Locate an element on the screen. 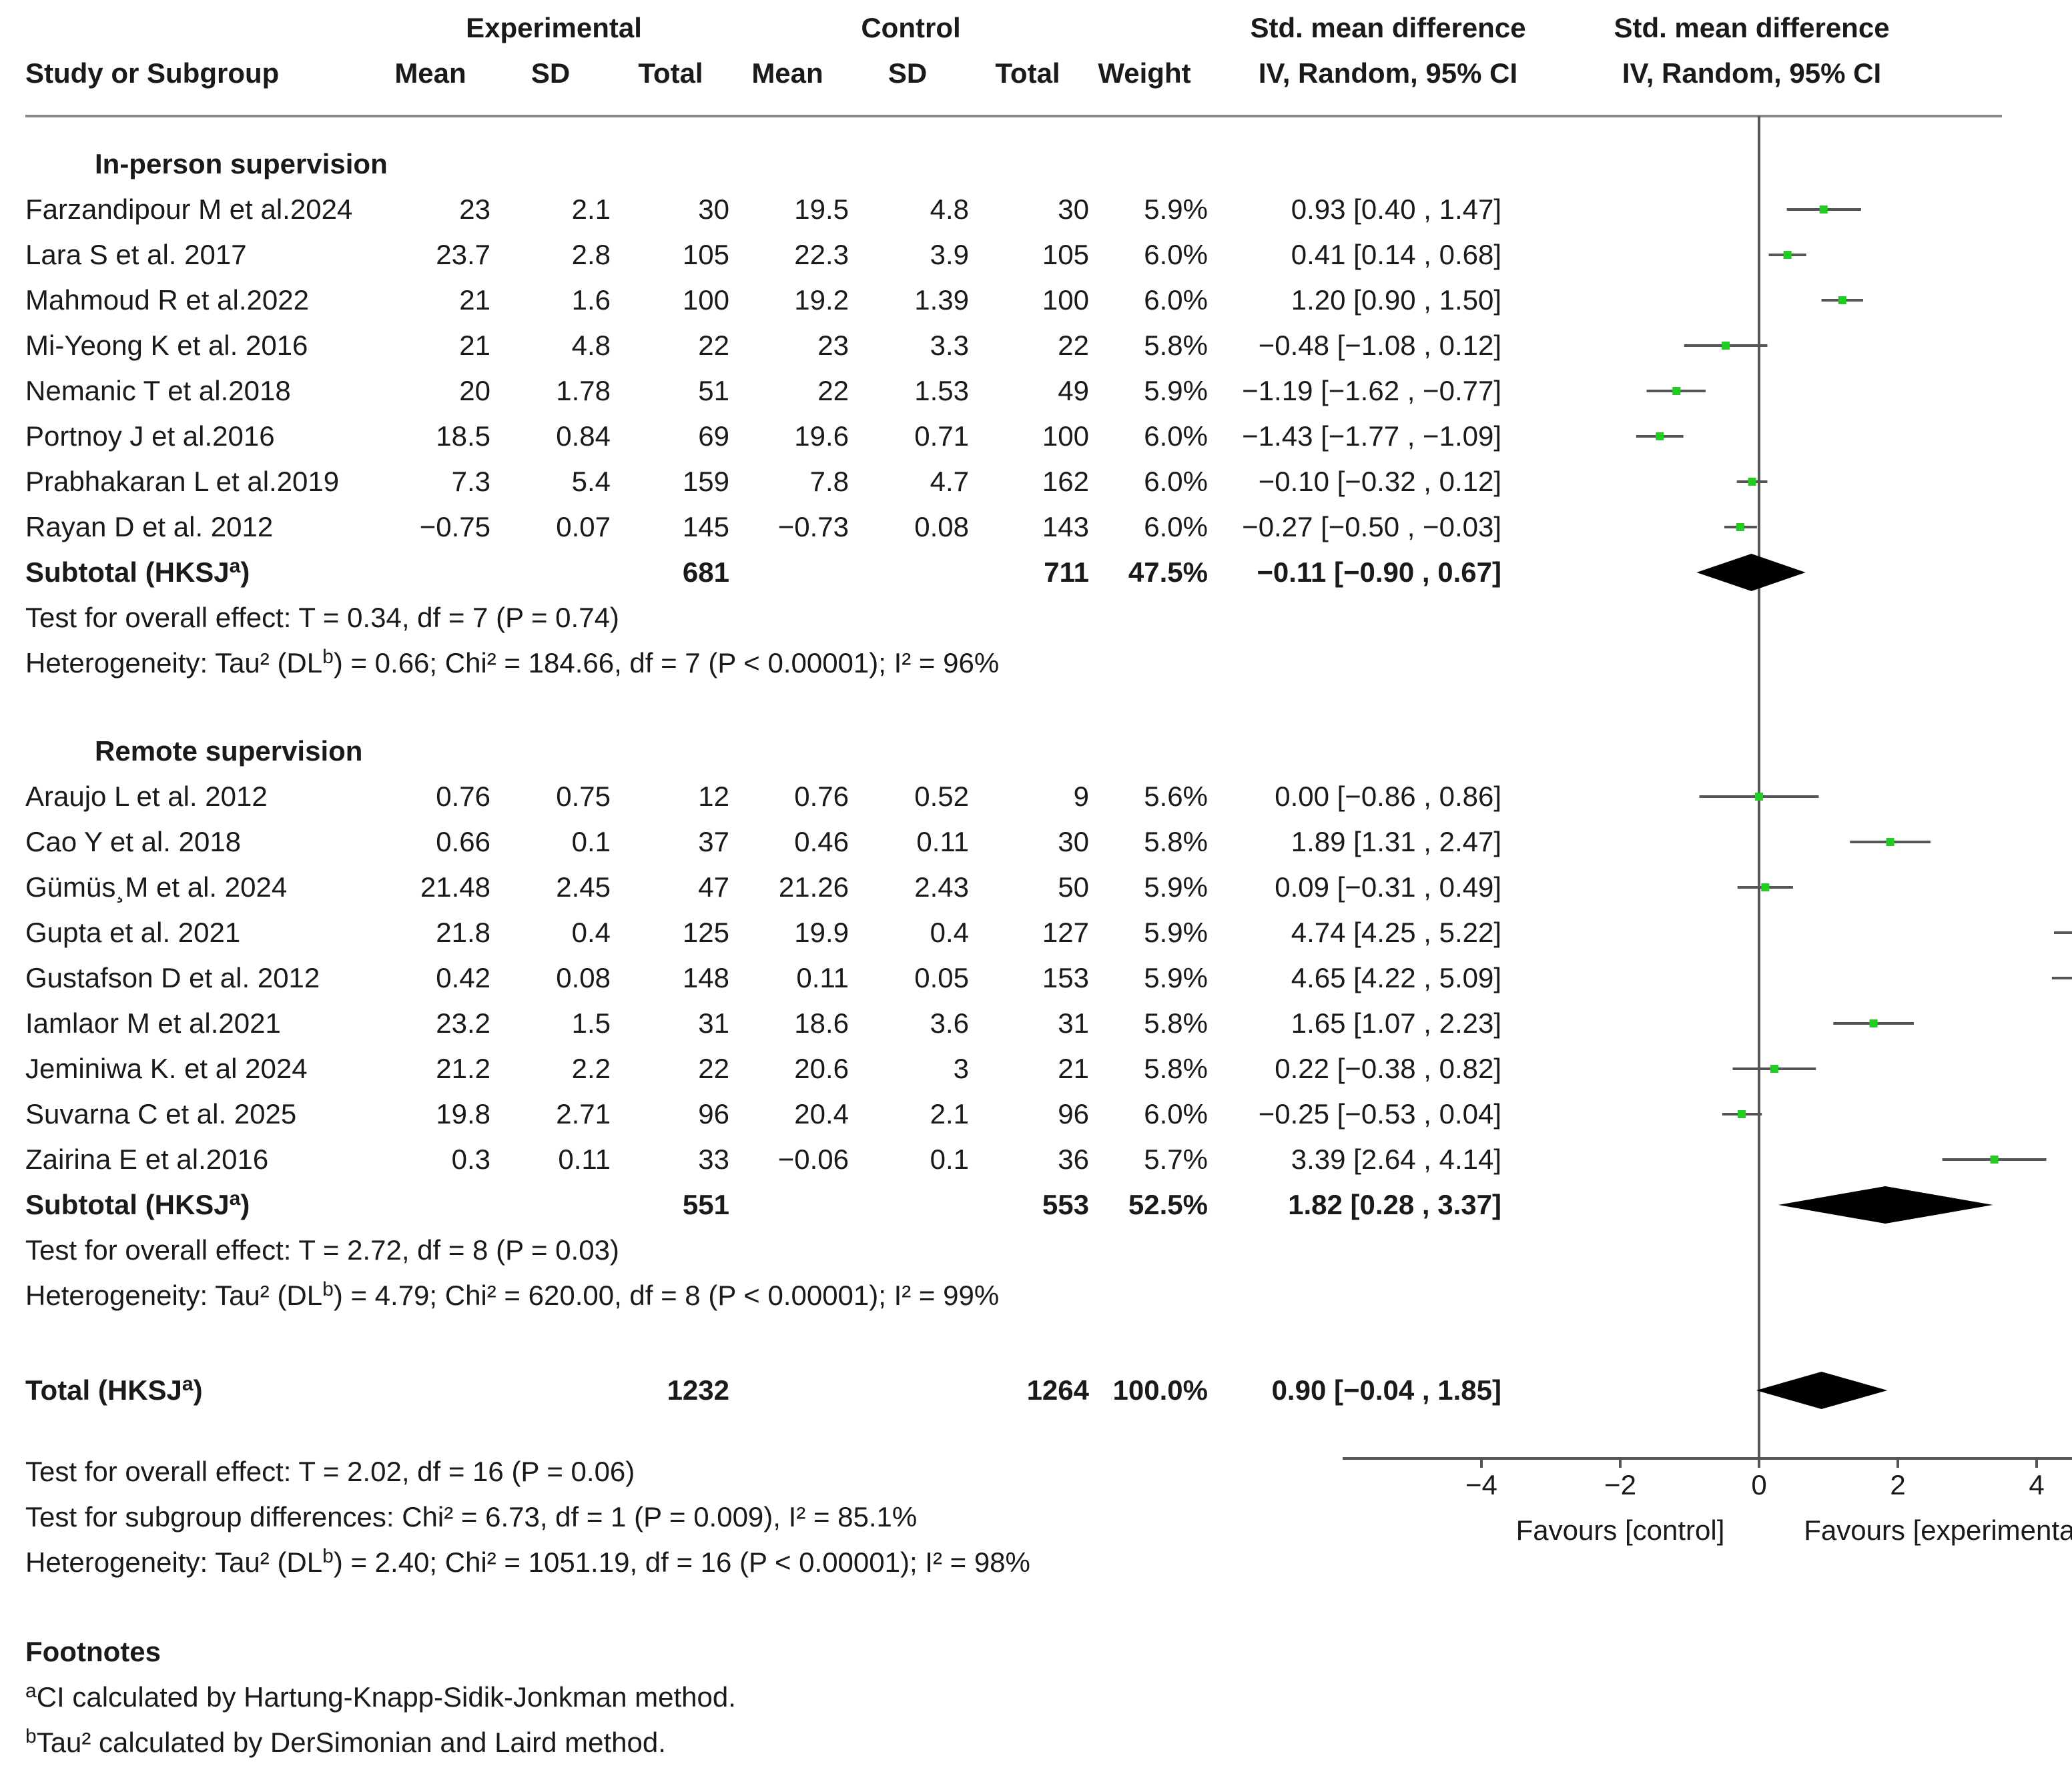 The height and width of the screenshot is (1768, 2072). ctl-mean-value: 23 is located at coordinates (833, 345).